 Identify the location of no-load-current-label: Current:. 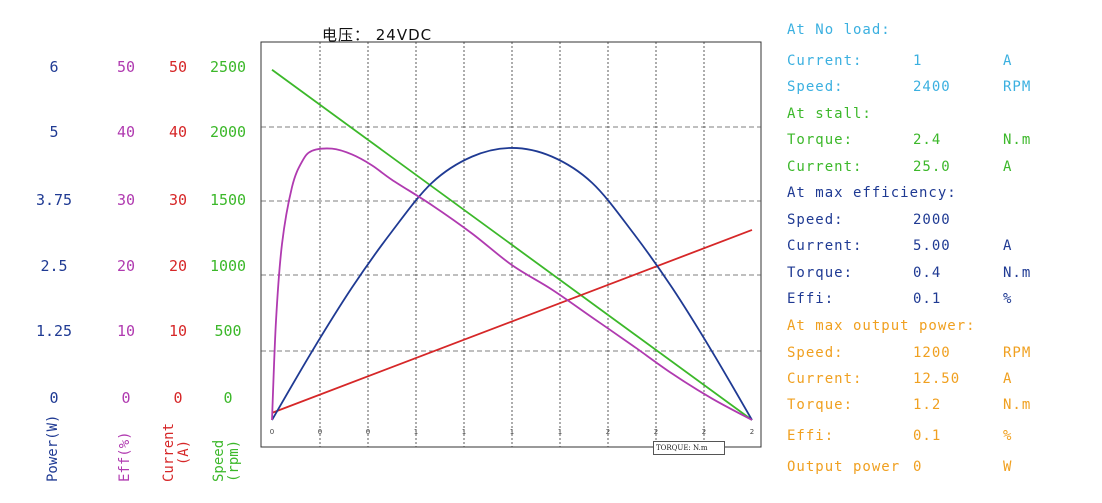
(825, 61).